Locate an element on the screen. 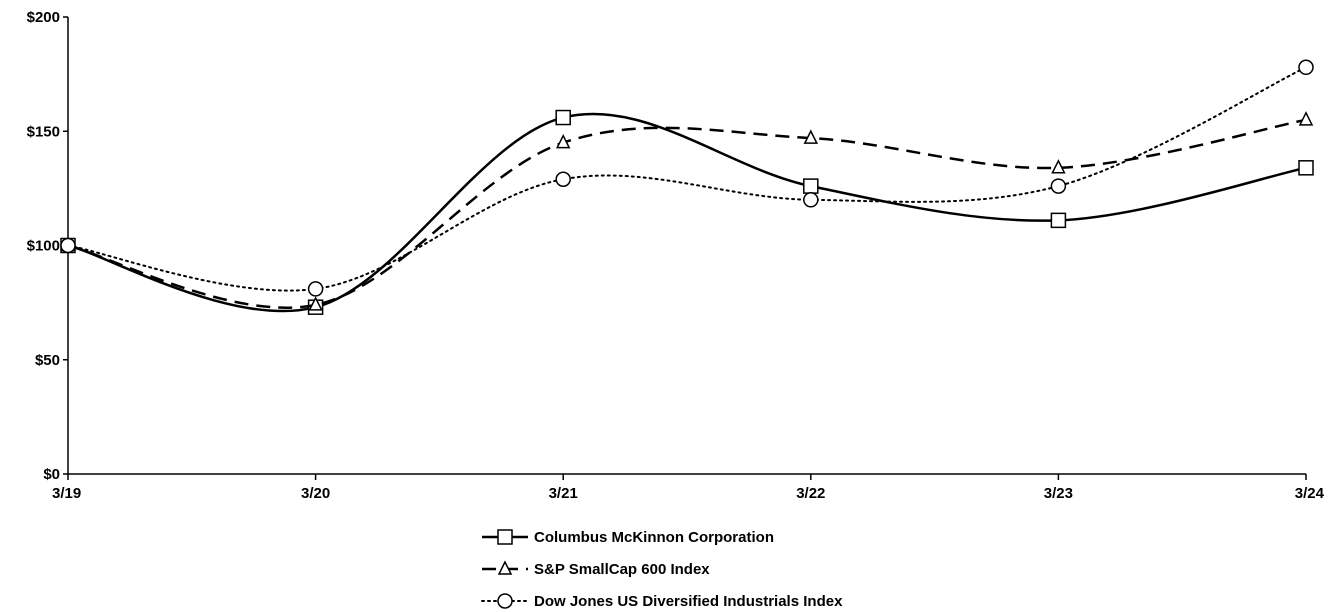 The height and width of the screenshot is (612, 1340). legend-item-columbus-mckinnon-corporation: Columbus McKinnon Corporation is located at coordinates (628, 537).